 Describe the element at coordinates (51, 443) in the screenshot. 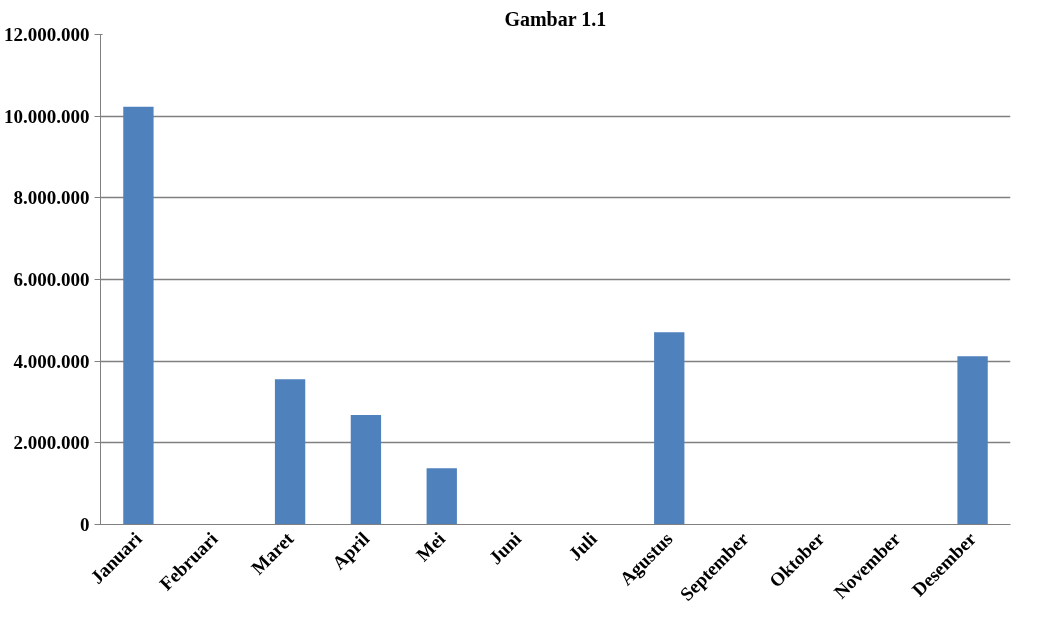

I see `y-tick-label: 2.000.000` at that location.